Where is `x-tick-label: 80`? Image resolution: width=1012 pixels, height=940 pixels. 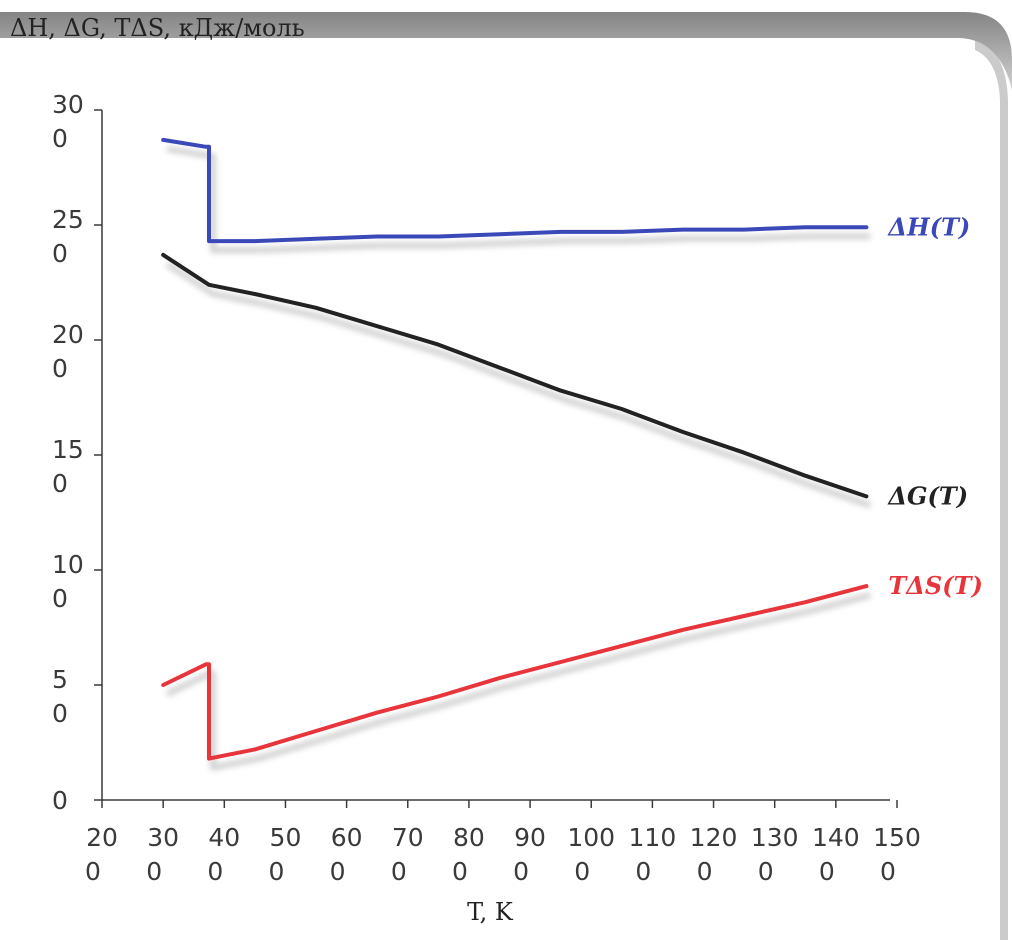
x-tick-label: 80 is located at coordinates (469, 837).